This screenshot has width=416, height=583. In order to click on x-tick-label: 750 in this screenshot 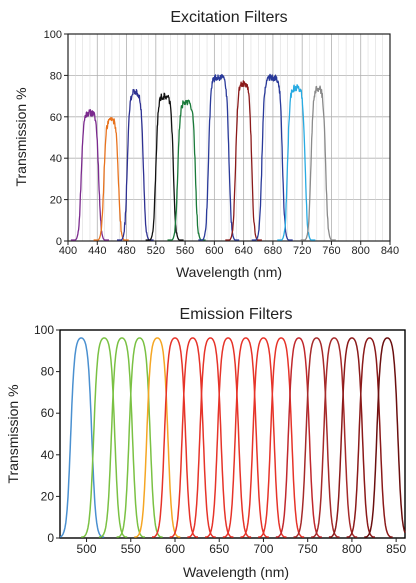, I will do `click(308, 549)`.